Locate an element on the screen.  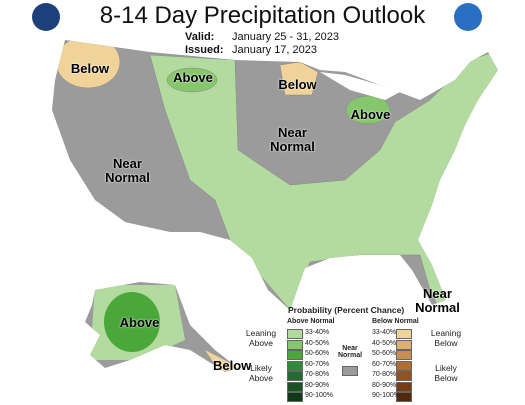
below-level: 80-90% is located at coordinates (384, 385).